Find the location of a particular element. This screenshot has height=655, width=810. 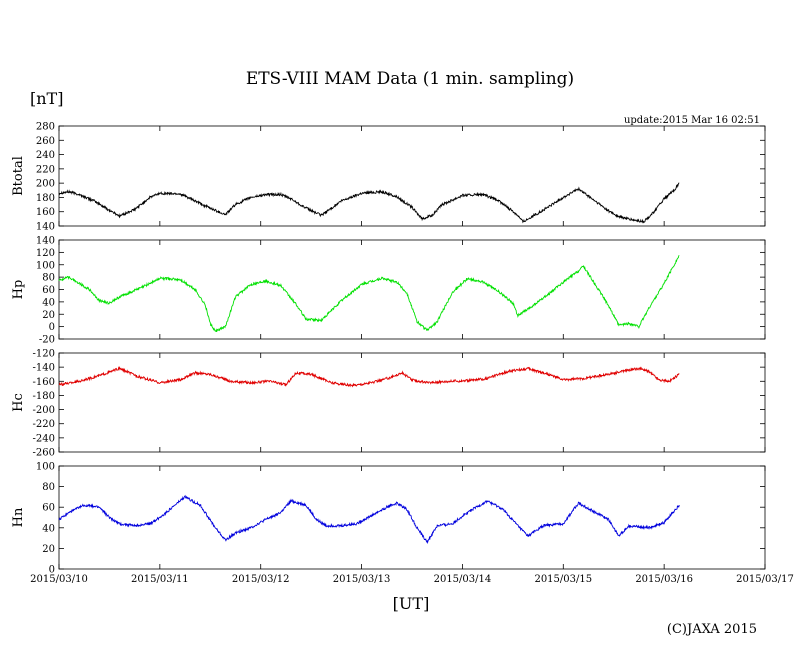

y-tick-label: 200 is located at coordinates (45, 184).